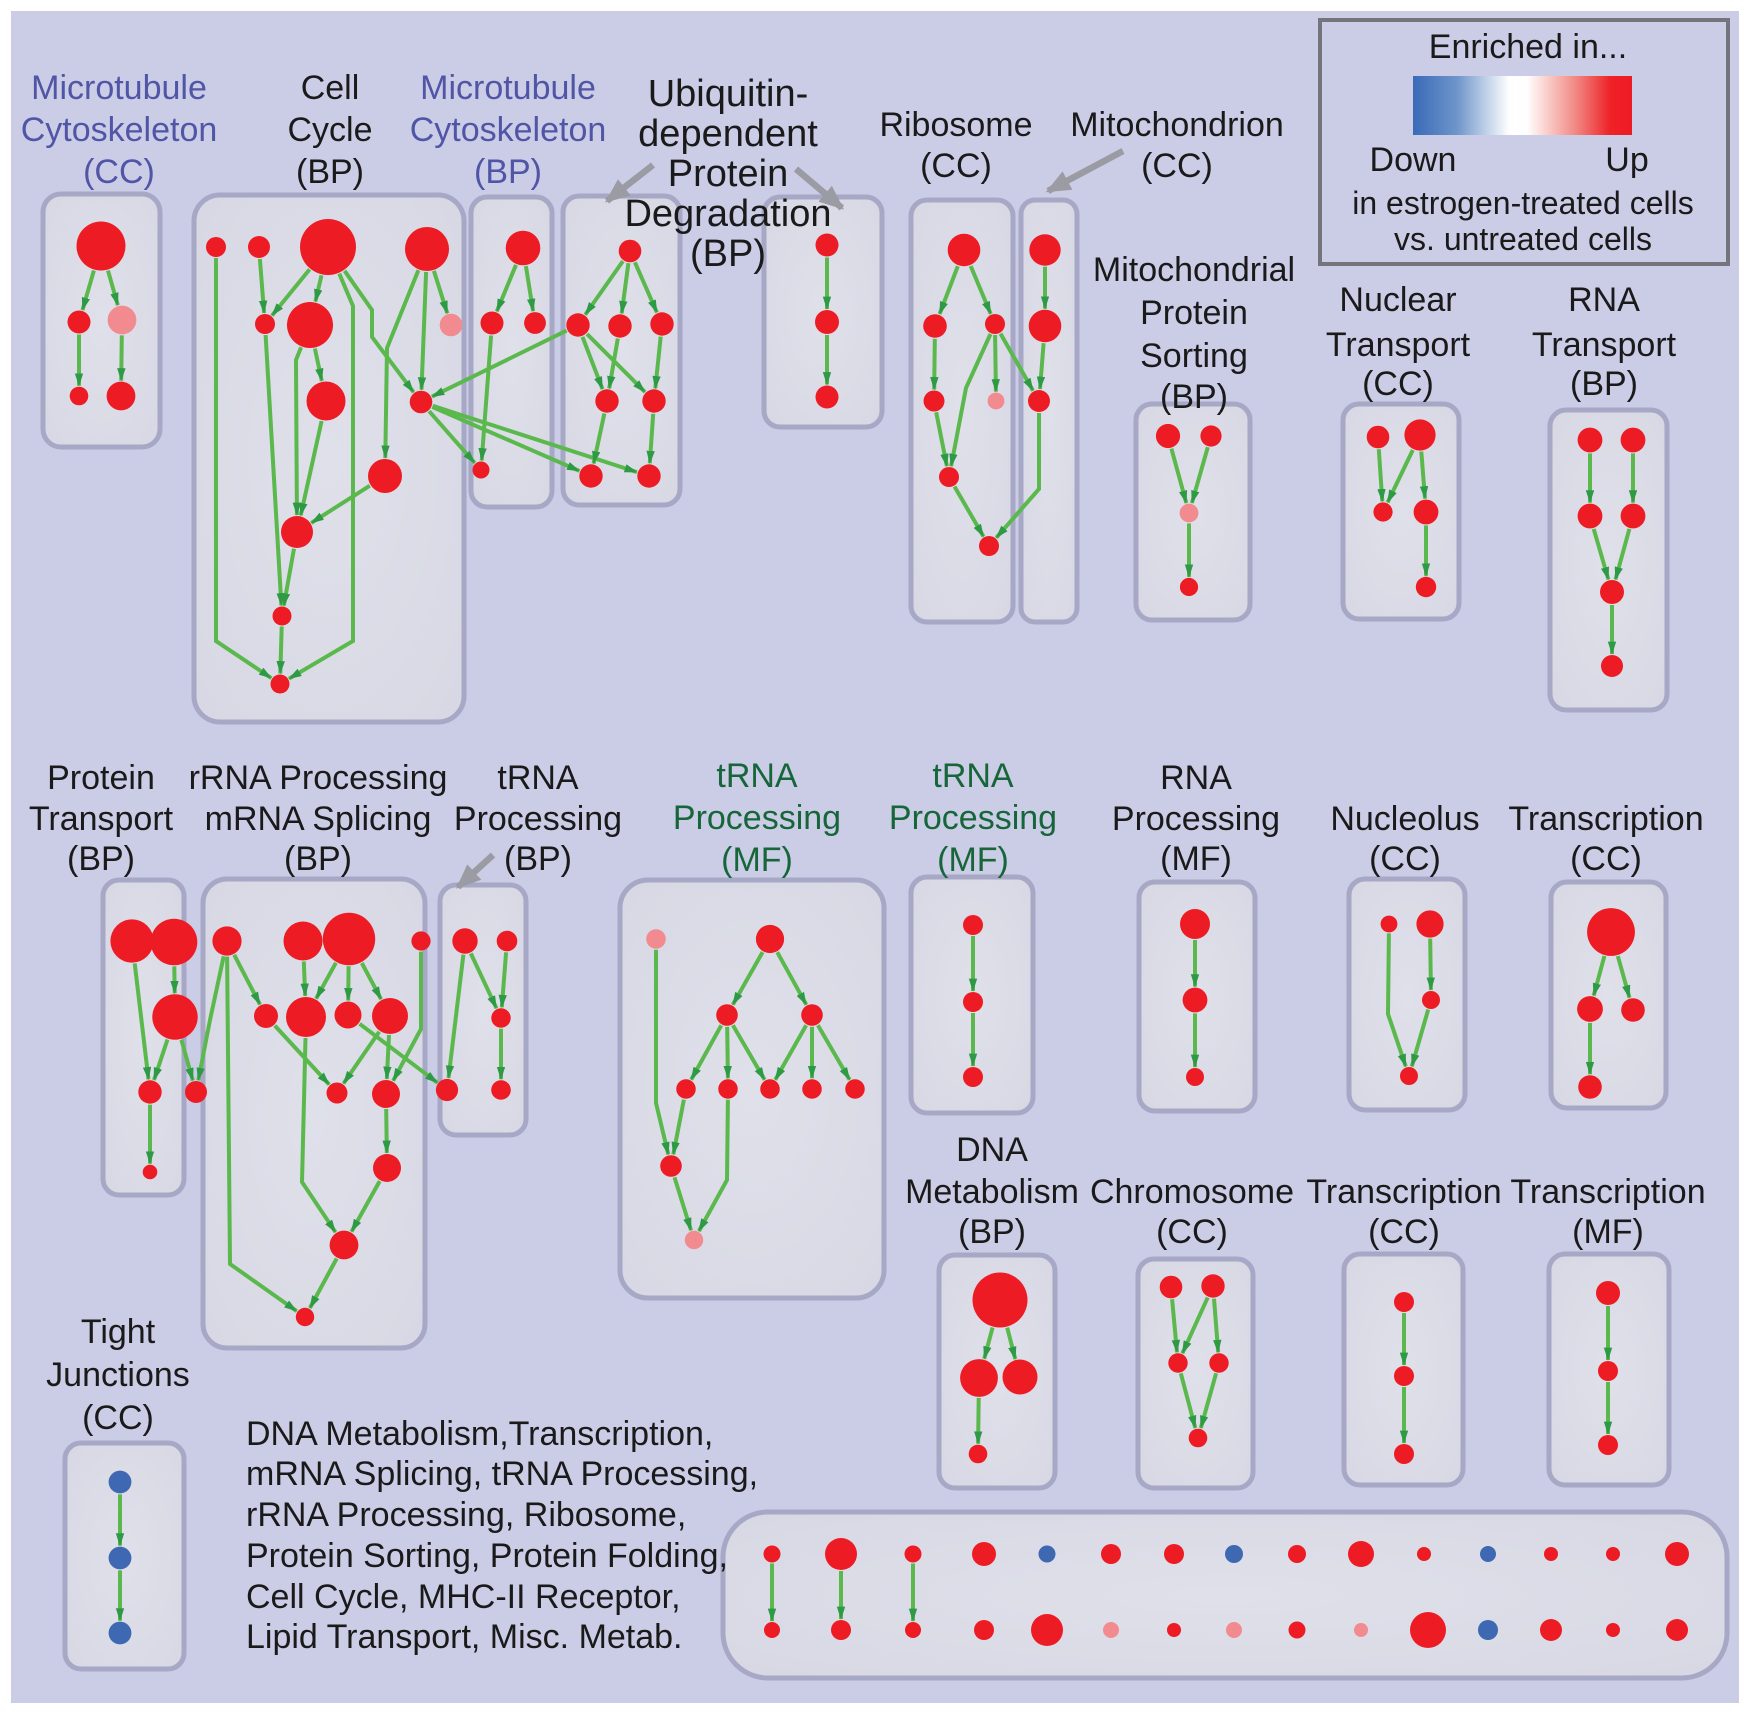  I want to click on svg-text: Metabolism, so click(992, 1192).